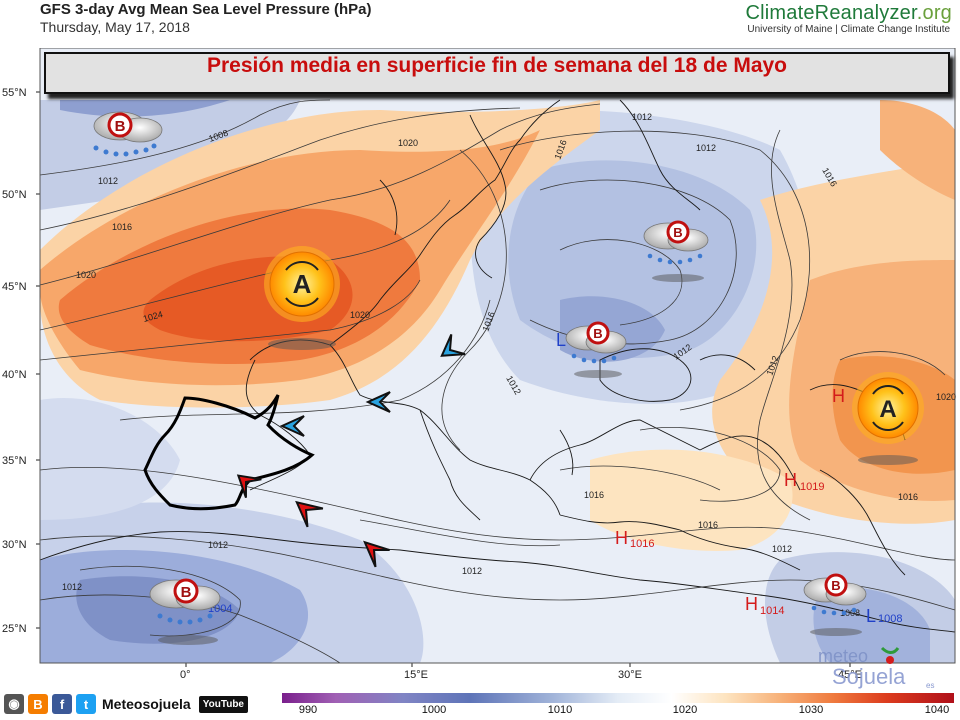  Describe the element at coordinates (848, 13) in the screenshot. I see `brand-name: ClimateReanalyzer.org` at that location.